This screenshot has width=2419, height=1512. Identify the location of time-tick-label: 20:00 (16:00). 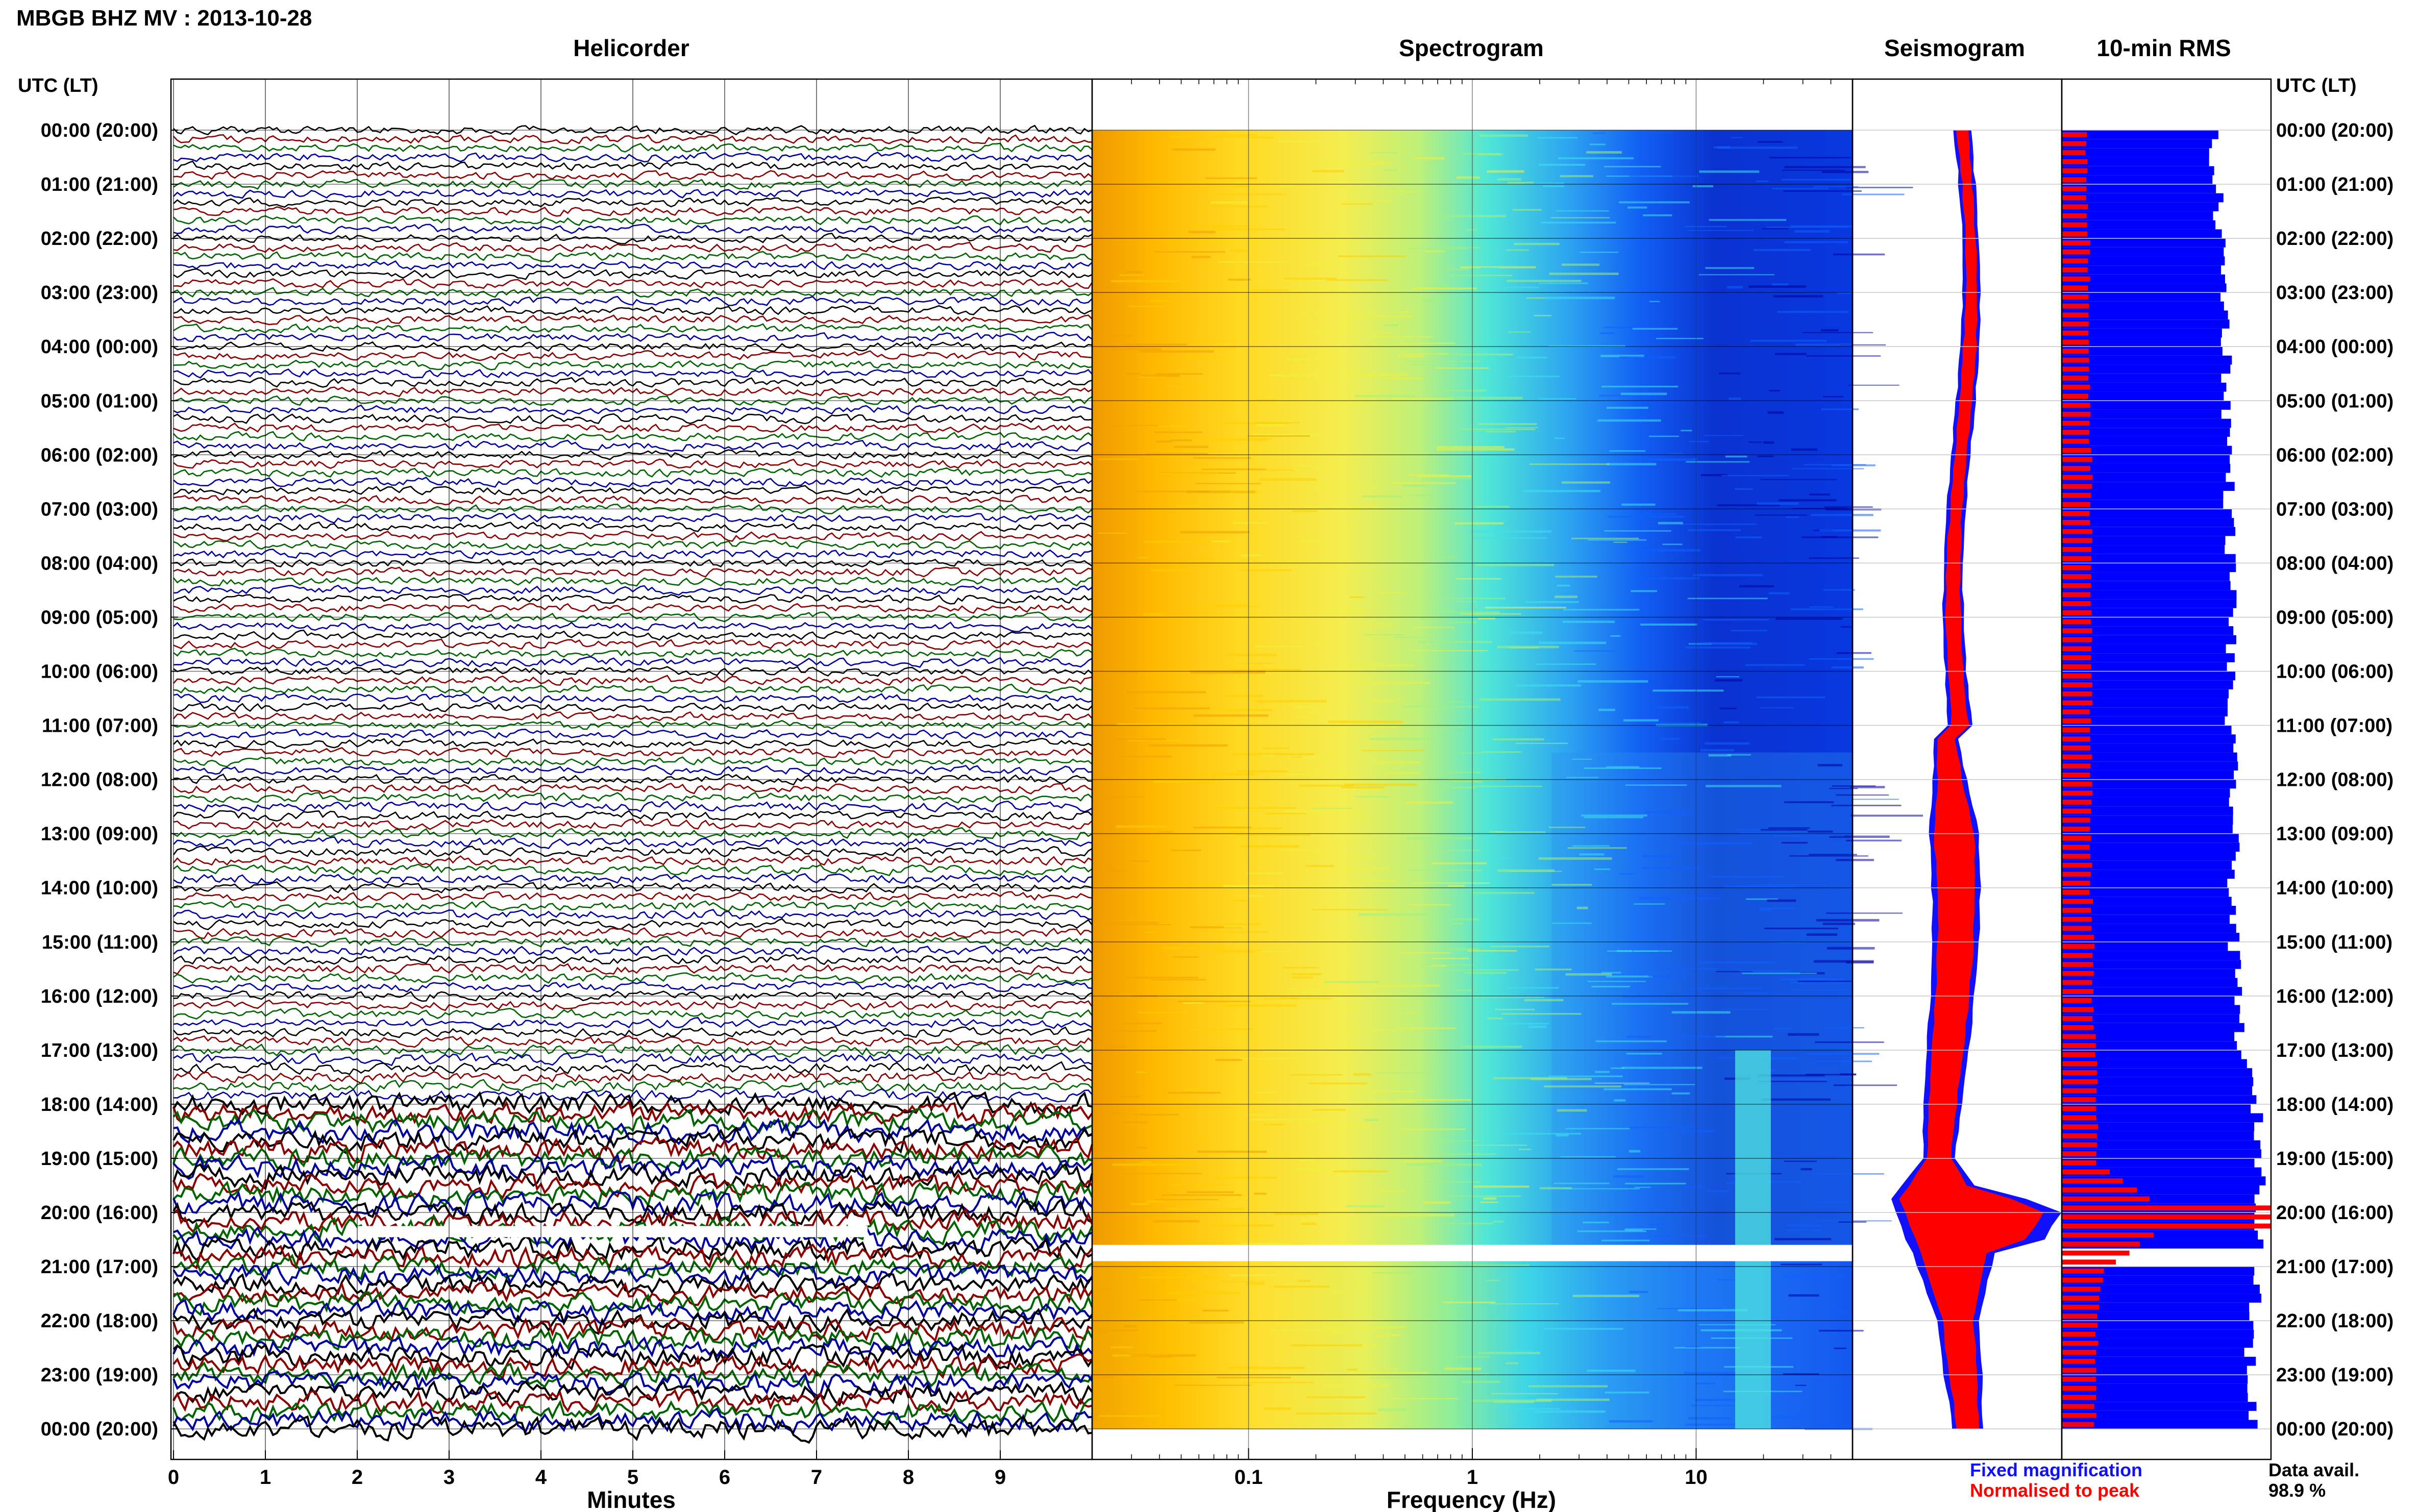
(2334, 1213).